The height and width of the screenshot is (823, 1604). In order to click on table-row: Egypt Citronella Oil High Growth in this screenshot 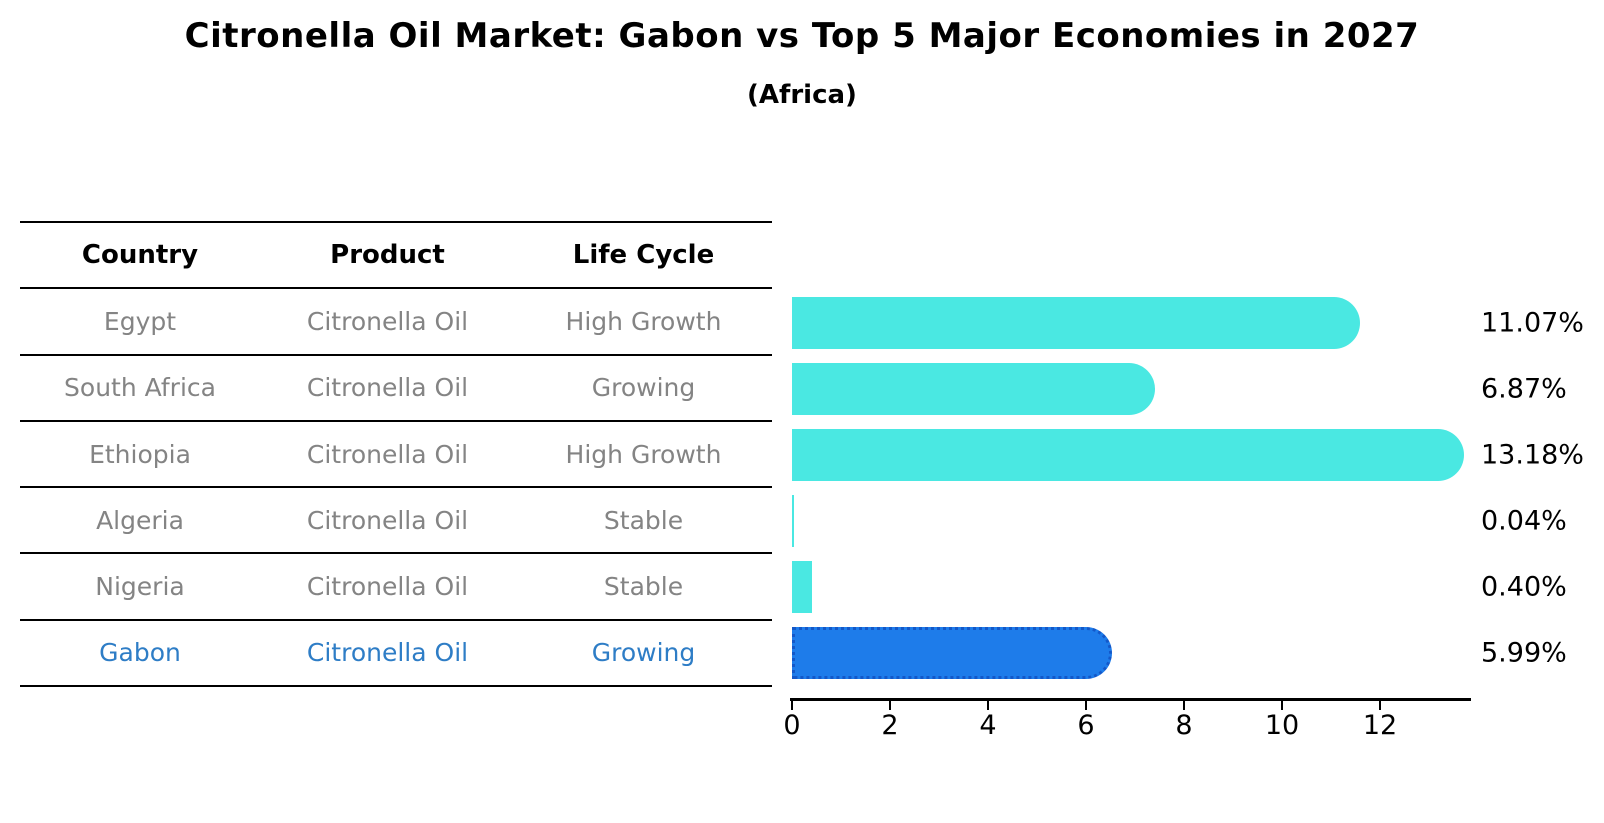, I will do `click(396, 320)`.